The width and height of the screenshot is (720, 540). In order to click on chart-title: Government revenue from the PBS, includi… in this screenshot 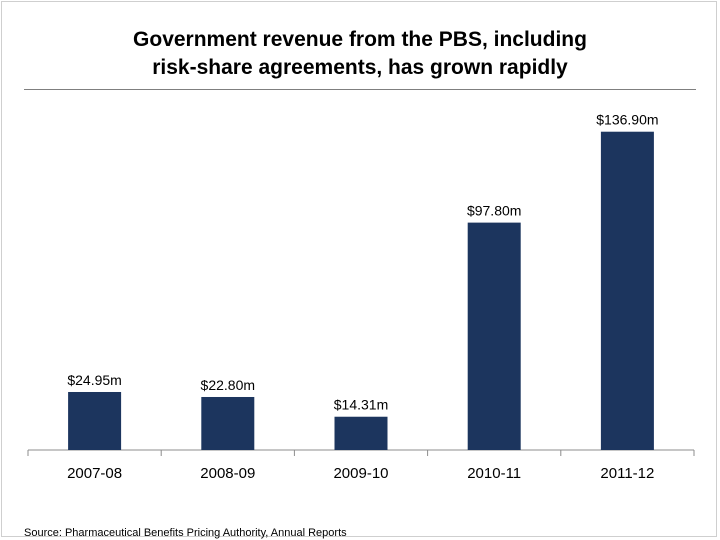, I will do `click(360, 54)`.